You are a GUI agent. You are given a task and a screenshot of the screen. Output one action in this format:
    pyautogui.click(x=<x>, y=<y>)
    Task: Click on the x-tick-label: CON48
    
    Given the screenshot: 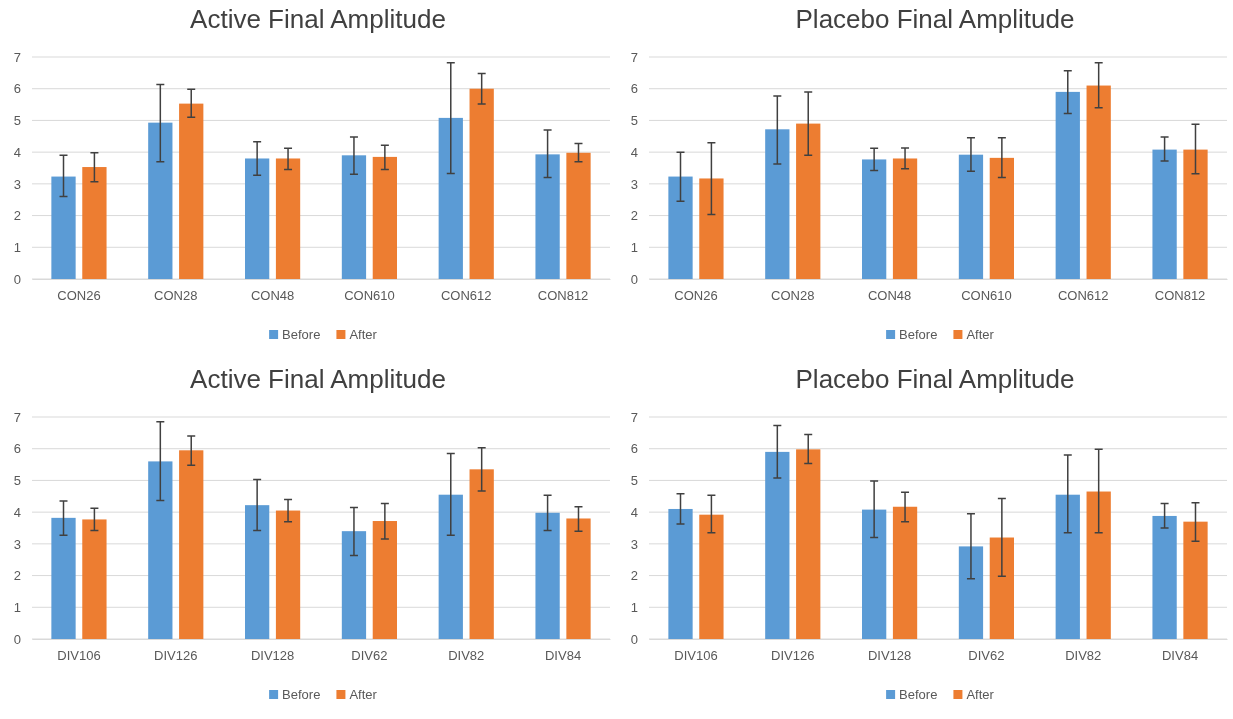 What is the action you would take?
    pyautogui.click(x=889, y=296)
    